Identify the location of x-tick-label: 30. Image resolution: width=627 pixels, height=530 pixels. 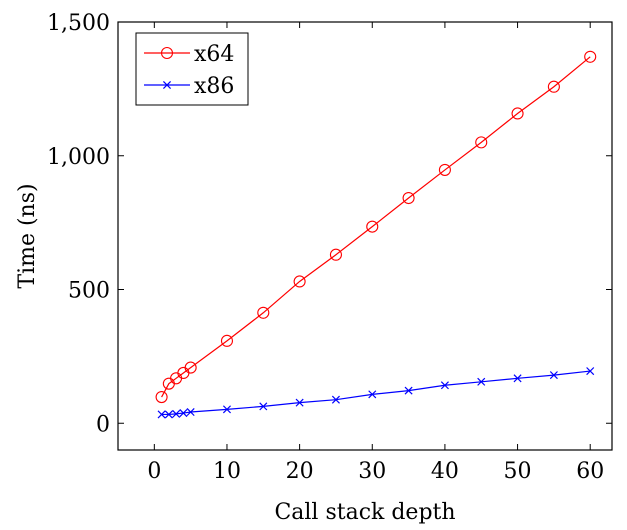
(372, 471).